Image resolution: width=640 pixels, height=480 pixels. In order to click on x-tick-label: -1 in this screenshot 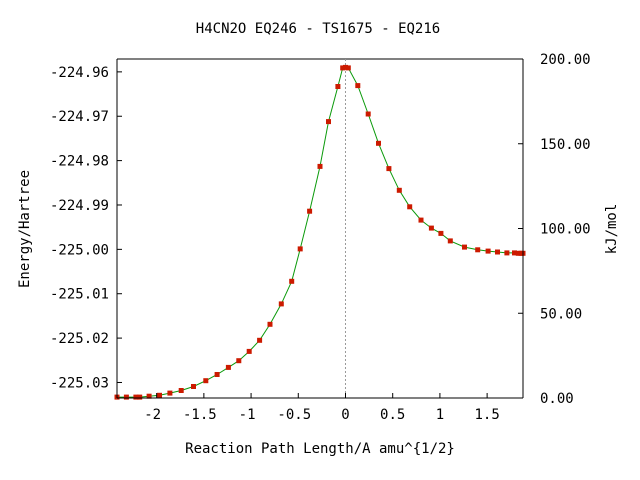, I will do `click(247, 415)`.